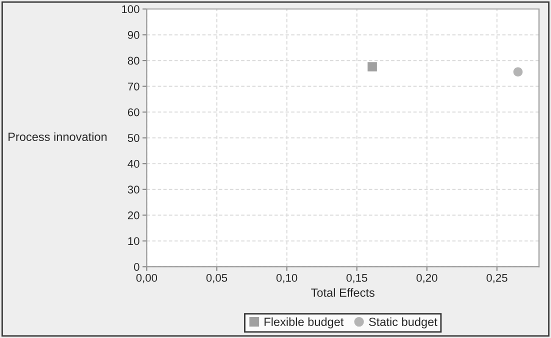 The image size is (551, 338). I want to click on y-tick-label: 70, so click(134, 86).